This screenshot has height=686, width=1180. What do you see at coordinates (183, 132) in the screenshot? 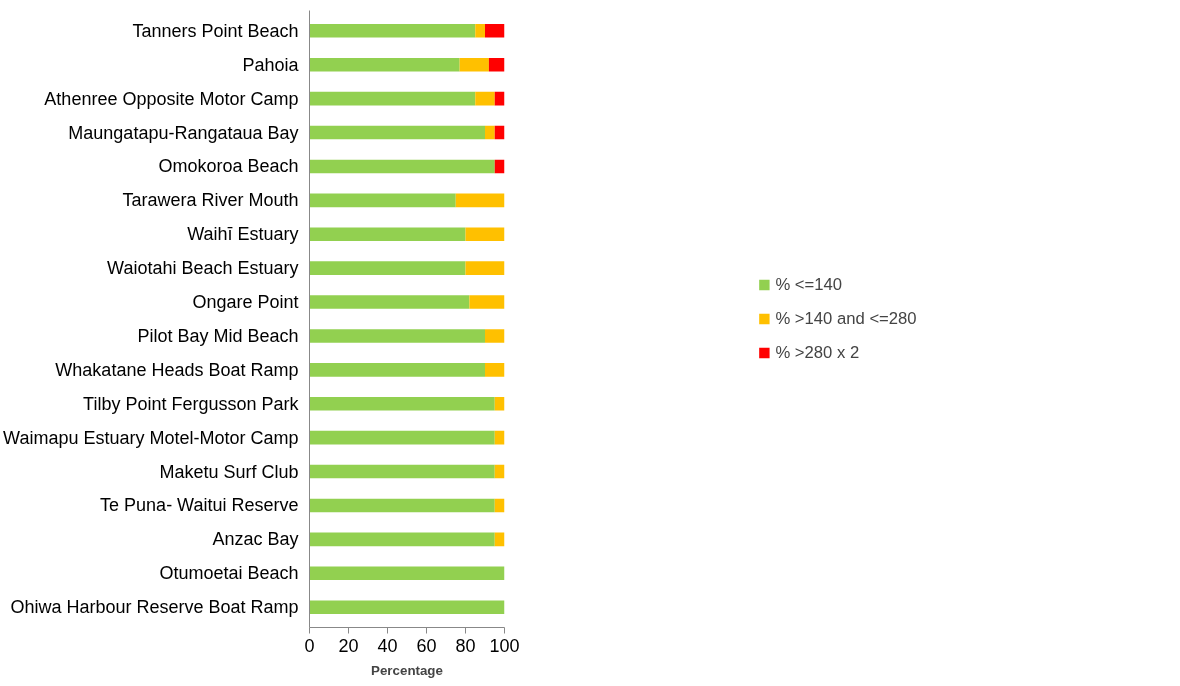
I see `y-tick-label: Maungatapu-Rangataua Bay` at bounding box center [183, 132].